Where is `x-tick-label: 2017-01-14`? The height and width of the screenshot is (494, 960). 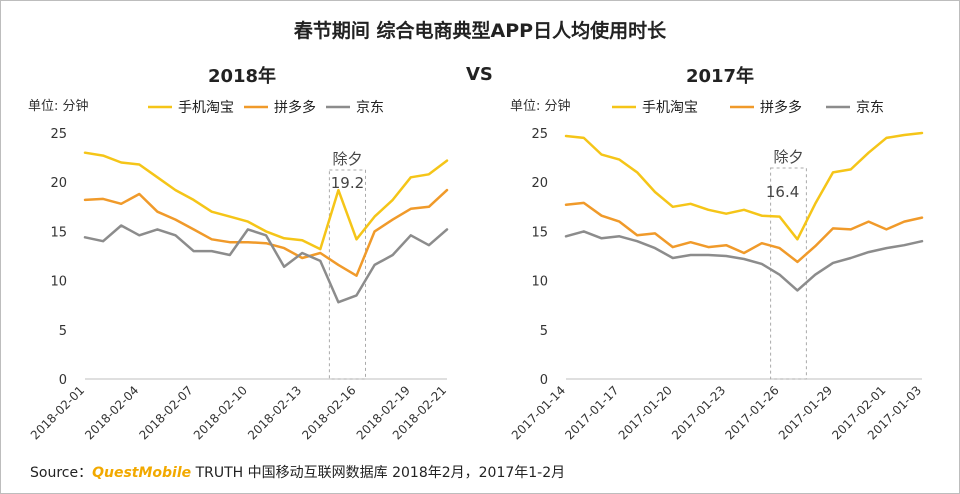
x-tick-label: 2017-01-14 is located at coordinates (538, 412).